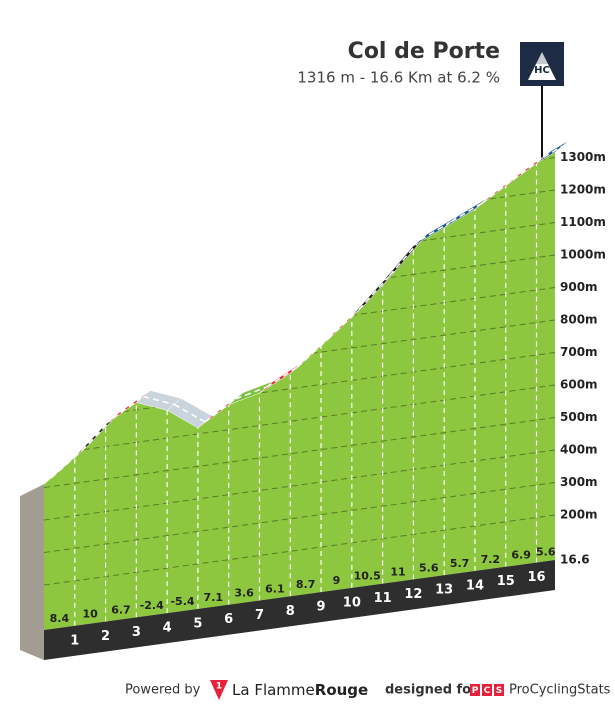  What do you see at coordinates (536, 577) in the screenshot?
I see `km-label: 16` at bounding box center [536, 577].